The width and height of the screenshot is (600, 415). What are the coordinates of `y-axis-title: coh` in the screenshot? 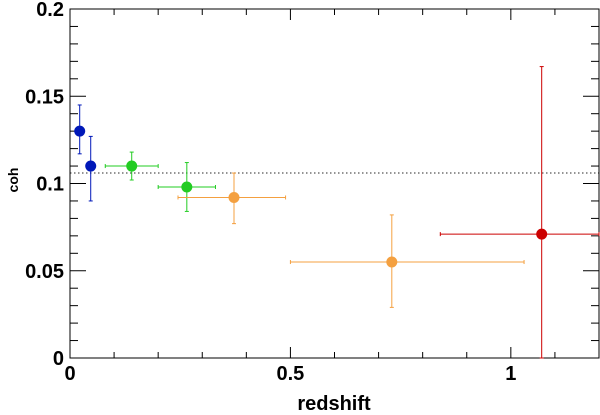 It's located at (13, 180).